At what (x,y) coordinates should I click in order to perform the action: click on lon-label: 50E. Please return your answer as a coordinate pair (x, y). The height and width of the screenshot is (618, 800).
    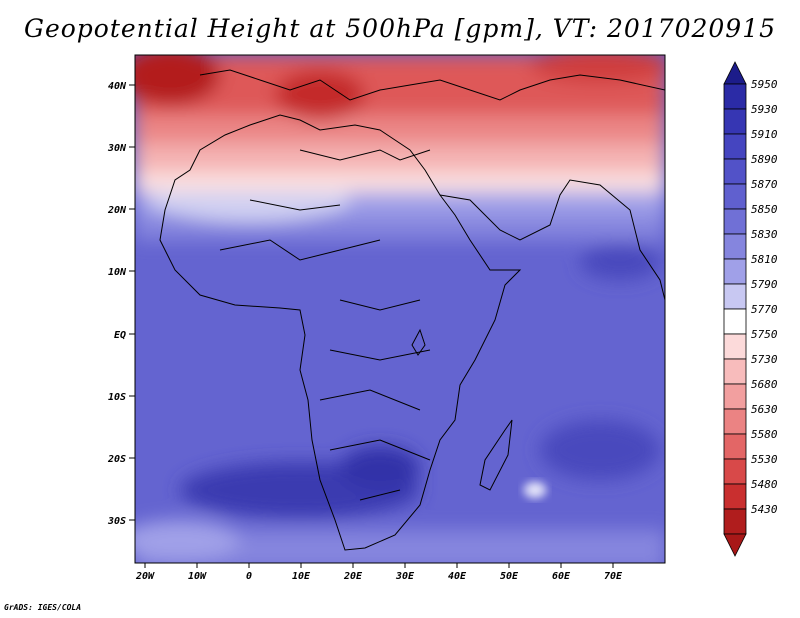
    Looking at the image, I should click on (509, 576).